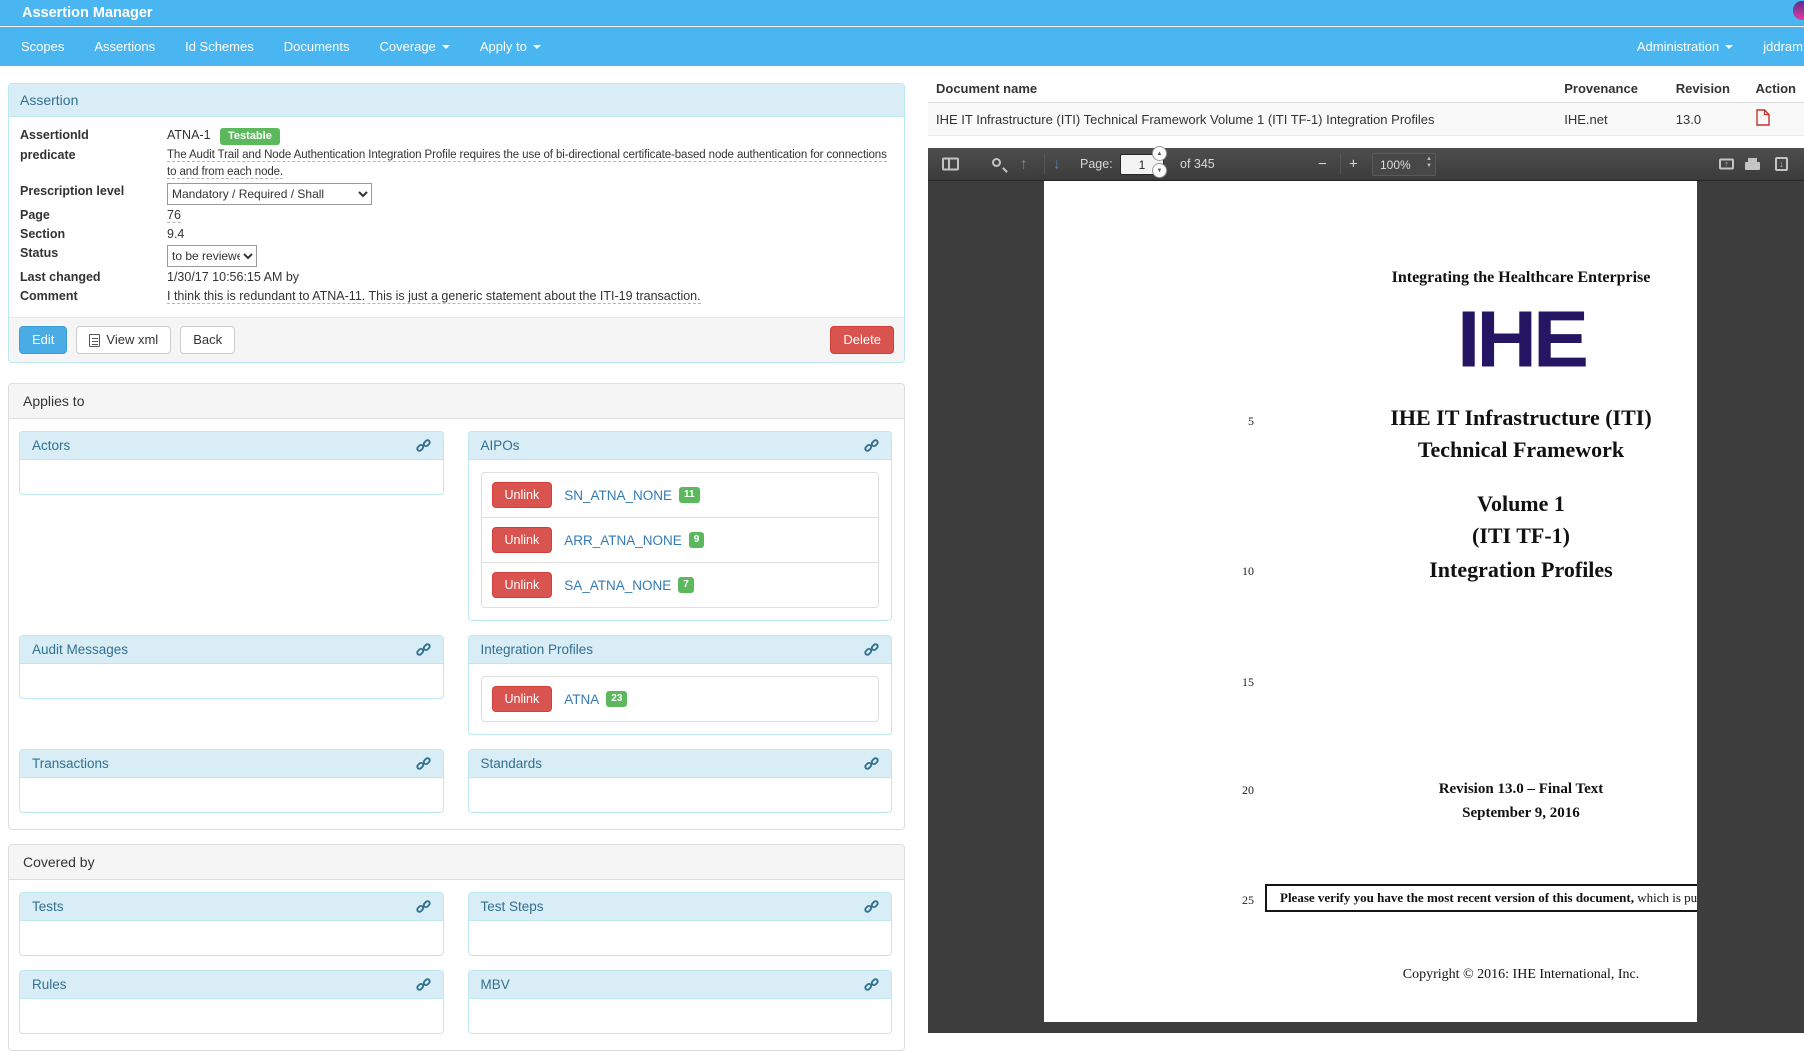 The image size is (1804, 1051). I want to click on assertionid-label: AssertionId, so click(54, 135).